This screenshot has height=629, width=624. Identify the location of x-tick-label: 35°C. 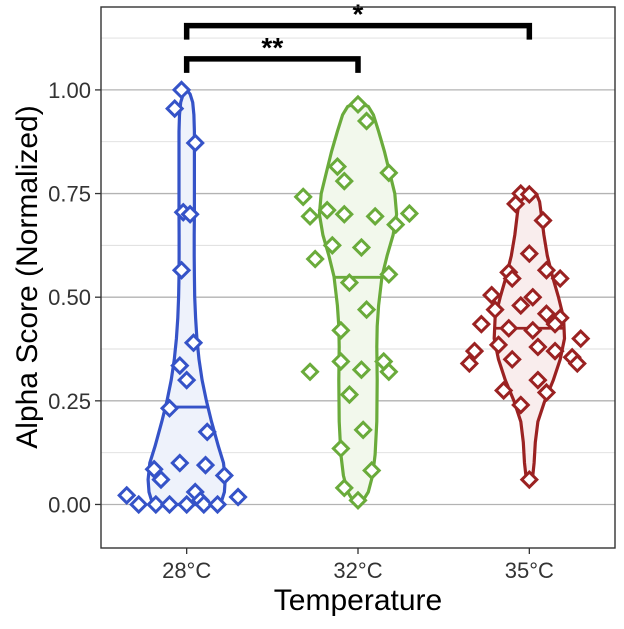
(529, 570).